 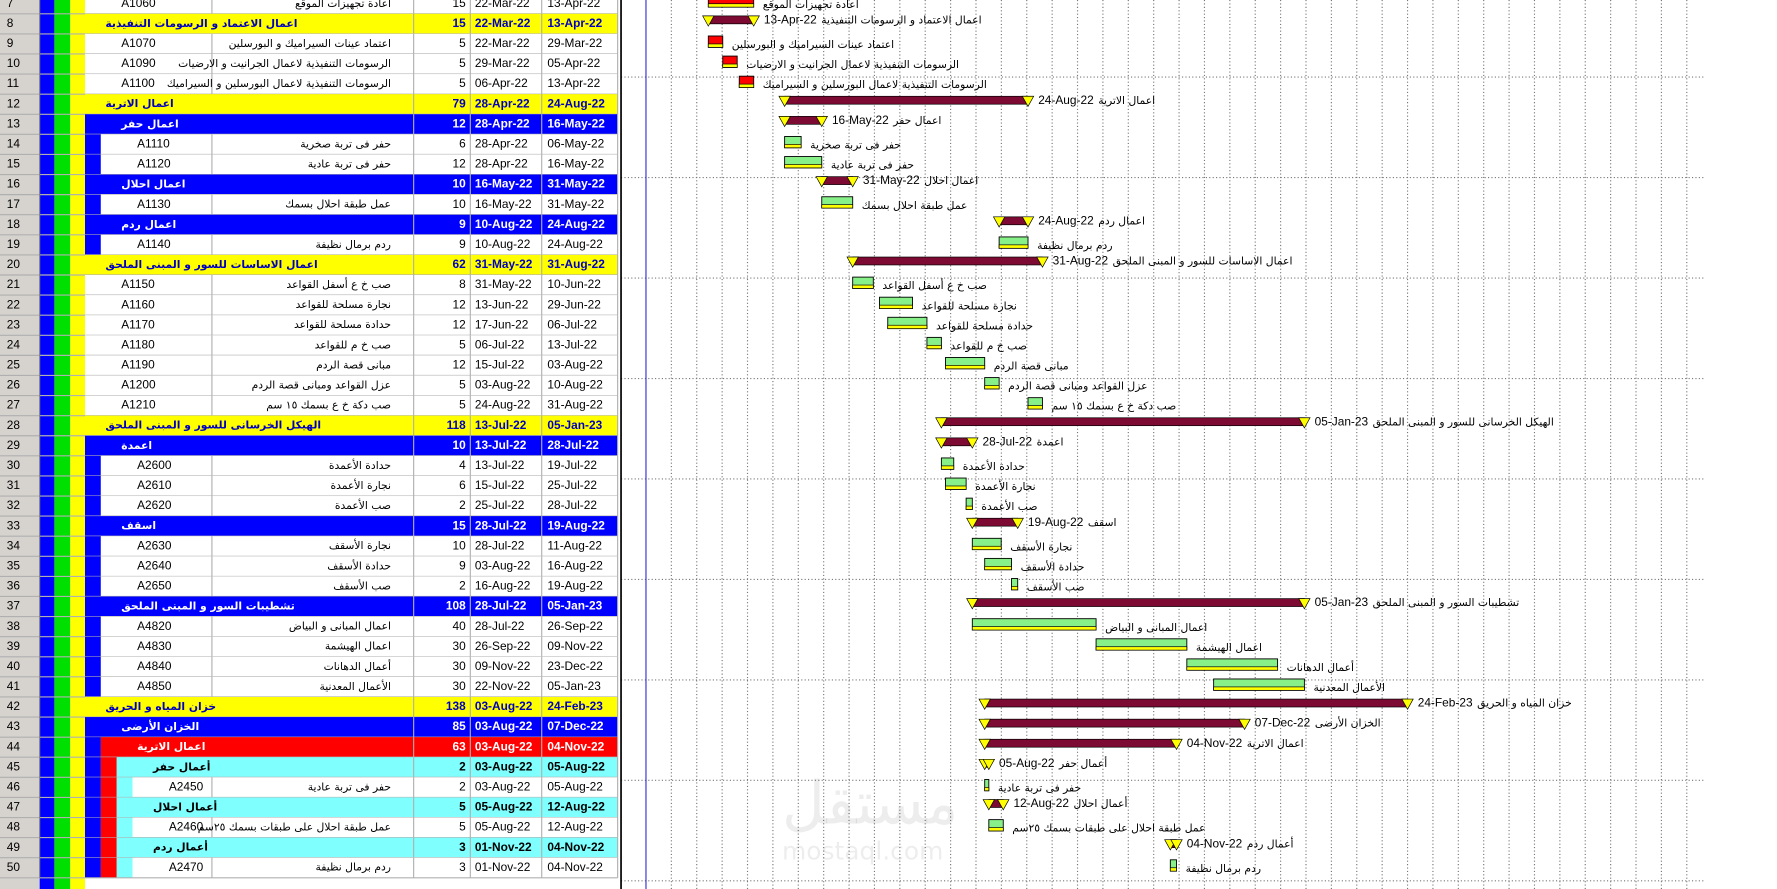 What do you see at coordinates (213, 425) in the screenshot?
I see `wbs-name: الهيكل الخرسانى للسور و المبنى الملحق` at bounding box center [213, 425].